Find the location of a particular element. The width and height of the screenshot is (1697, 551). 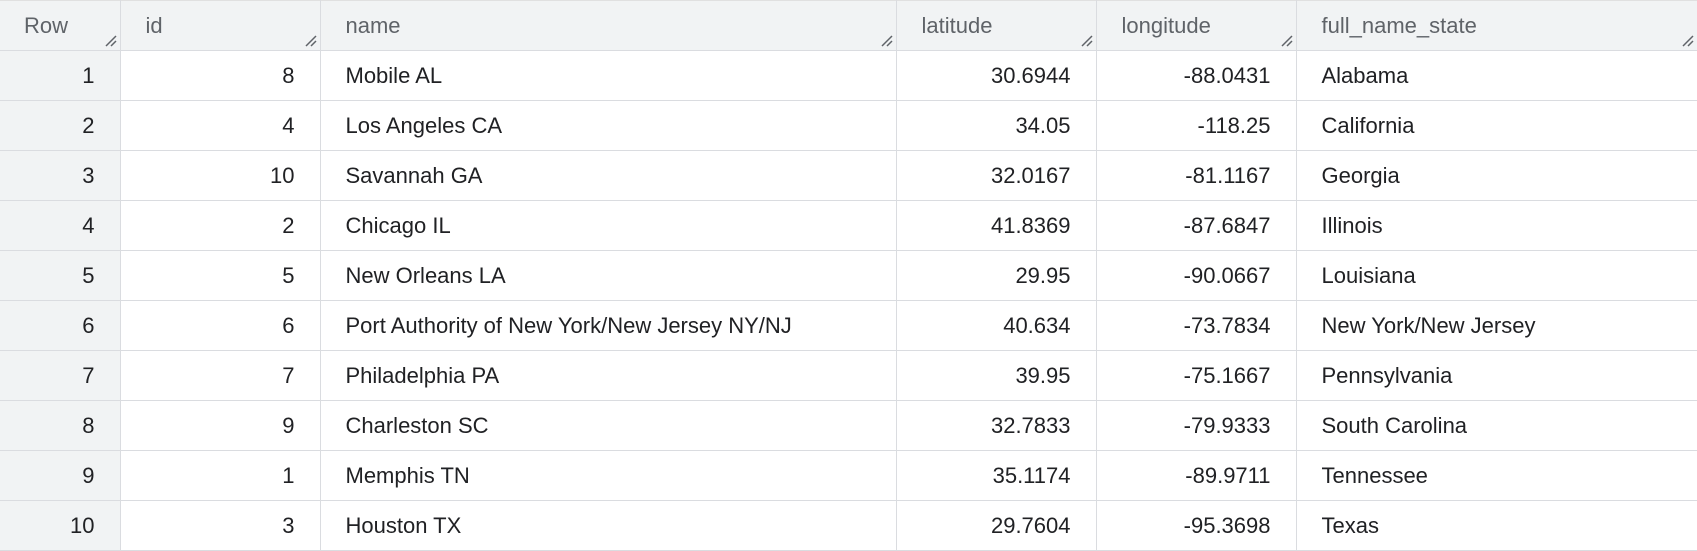

longitude-cell: -79.9333 is located at coordinates (1196, 425).